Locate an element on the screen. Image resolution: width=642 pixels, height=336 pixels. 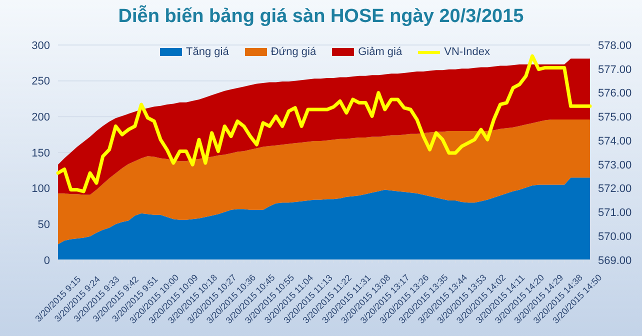
y2-tick-label: 575.00 is located at coordinates (615, 118).